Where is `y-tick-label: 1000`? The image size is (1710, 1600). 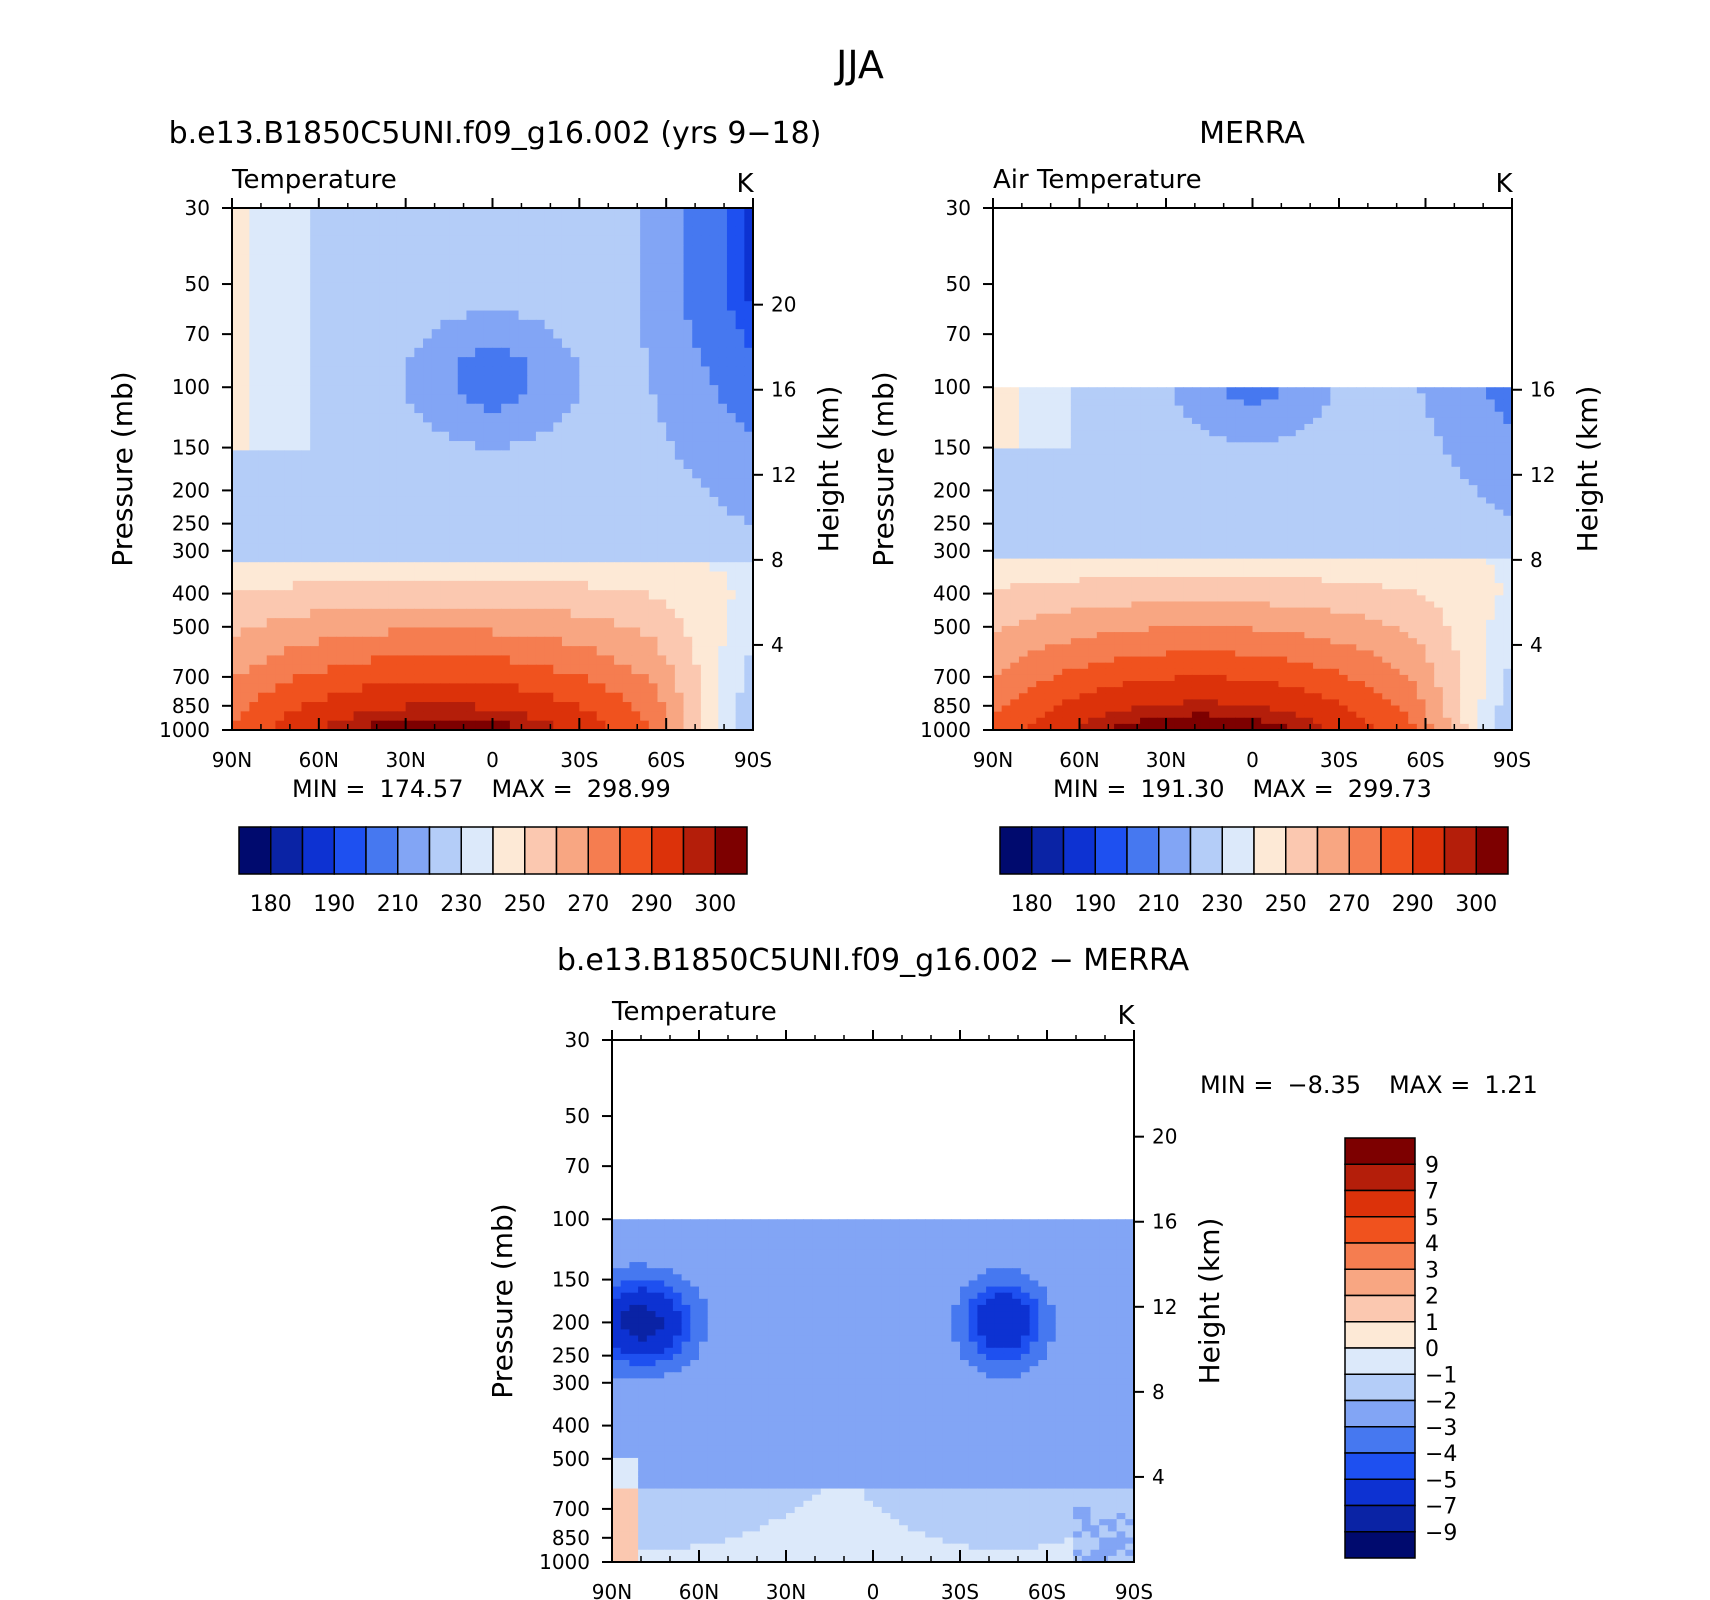
y-tick-label: 1000 is located at coordinates (184, 730).